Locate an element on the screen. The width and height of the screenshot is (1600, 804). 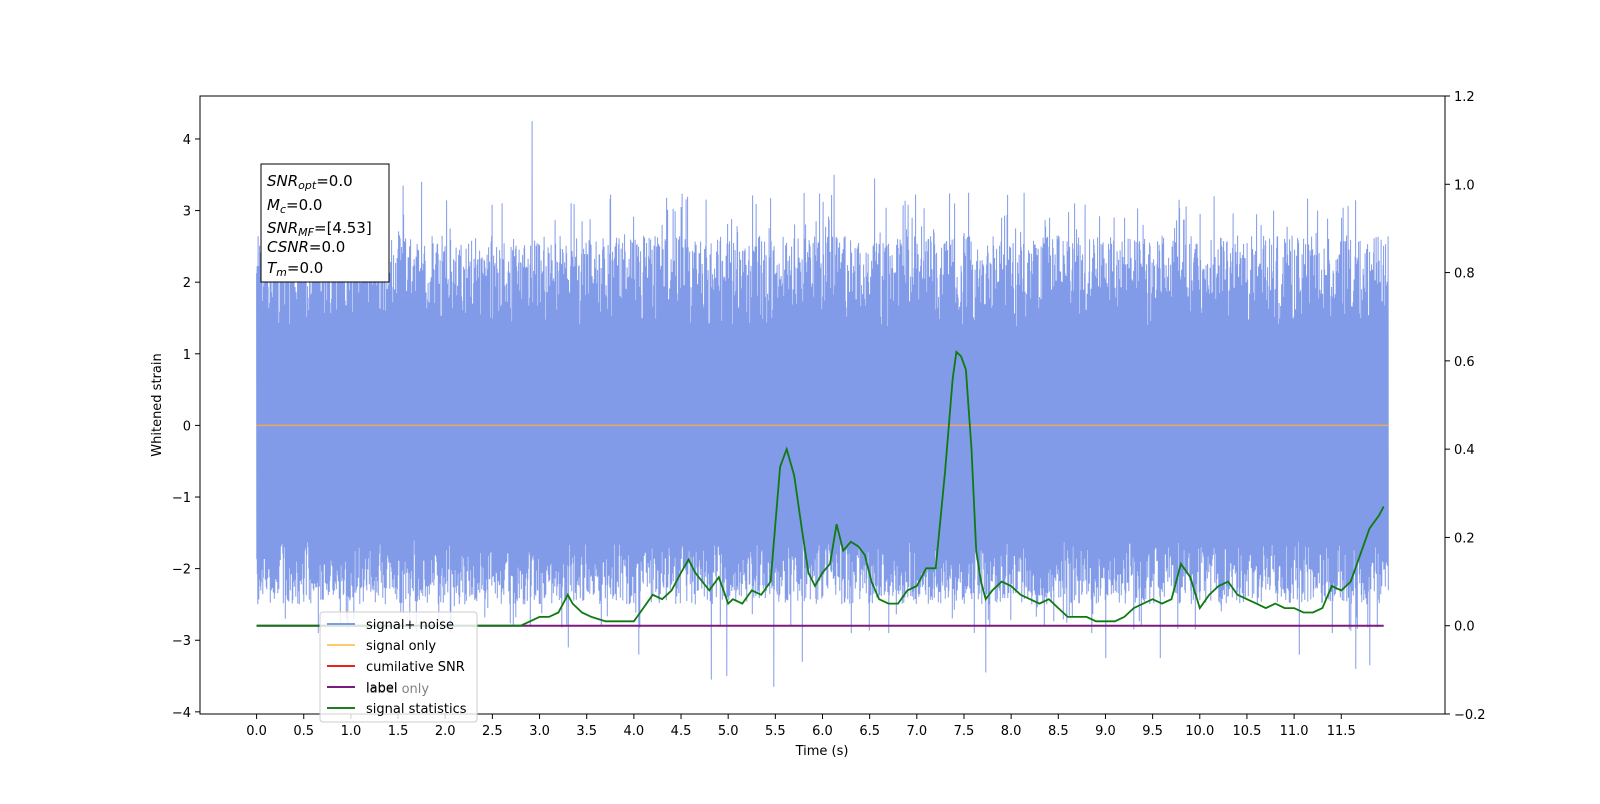
y-tick-label-left: 4 is located at coordinates (187, 140).